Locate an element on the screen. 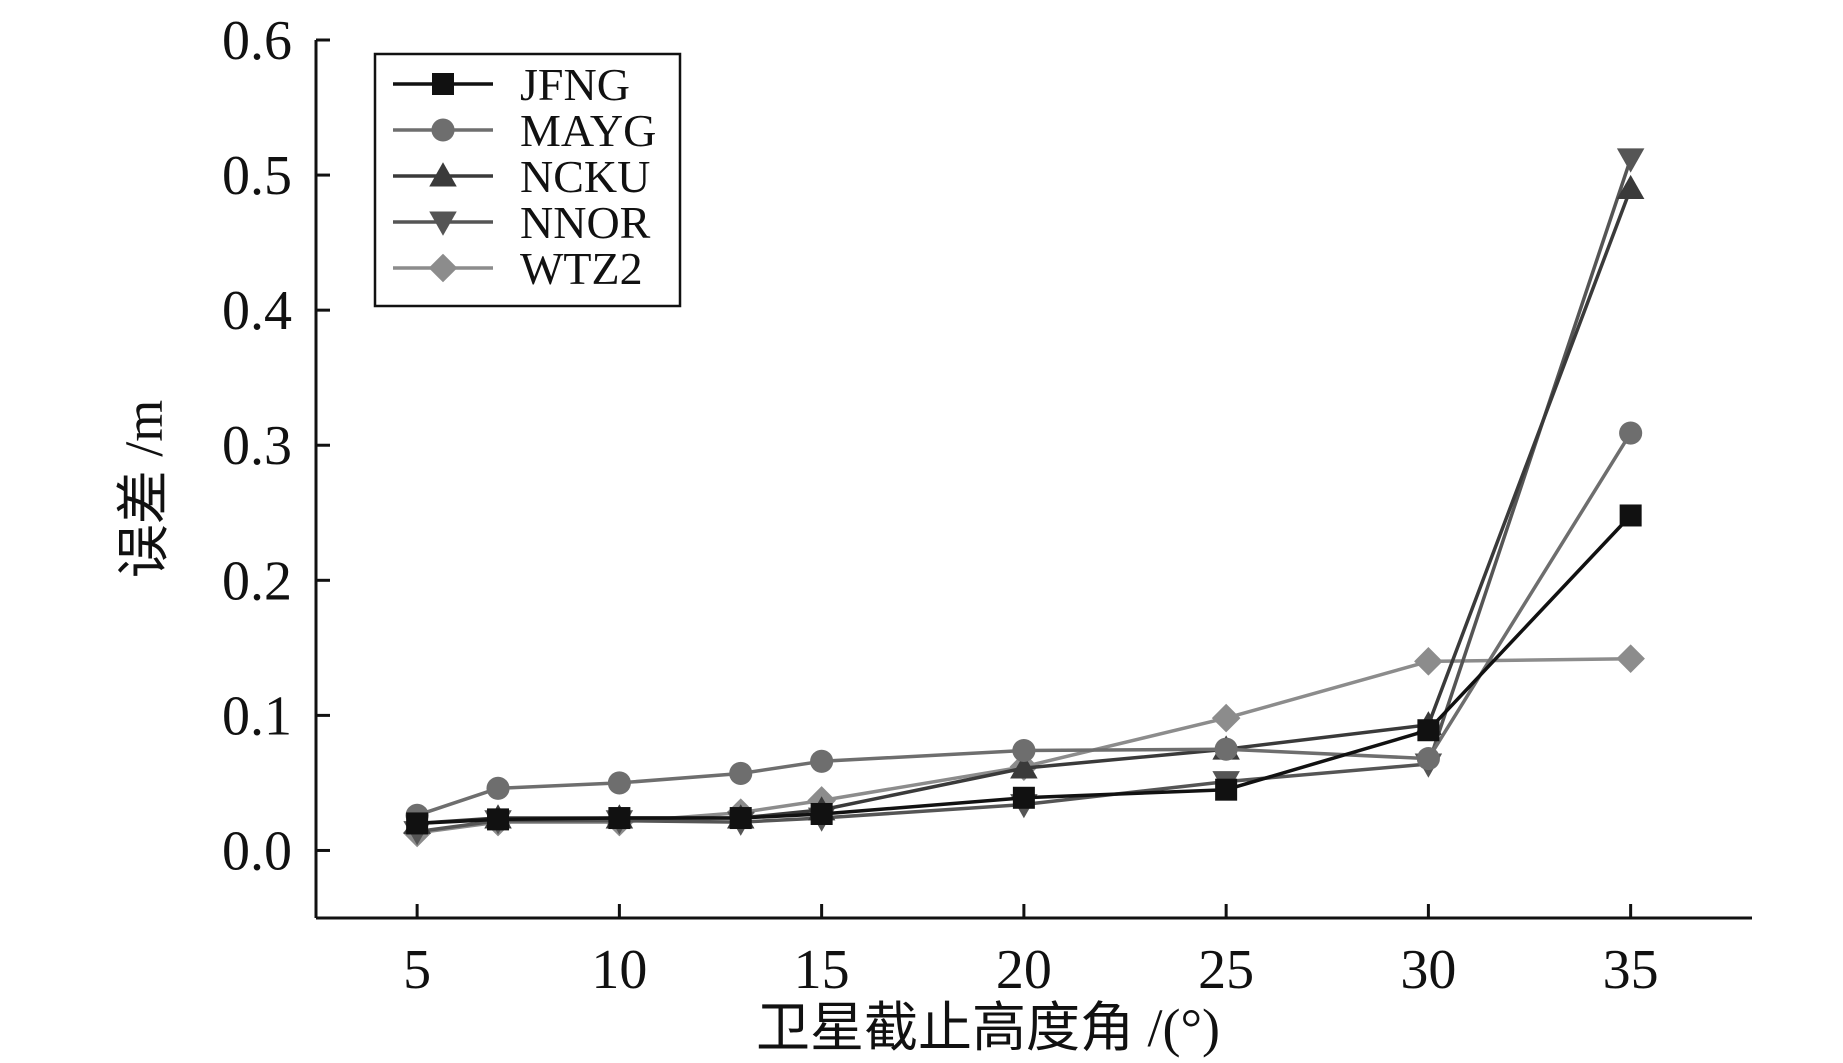  y-tick-label: 0.4 is located at coordinates (257, 311).